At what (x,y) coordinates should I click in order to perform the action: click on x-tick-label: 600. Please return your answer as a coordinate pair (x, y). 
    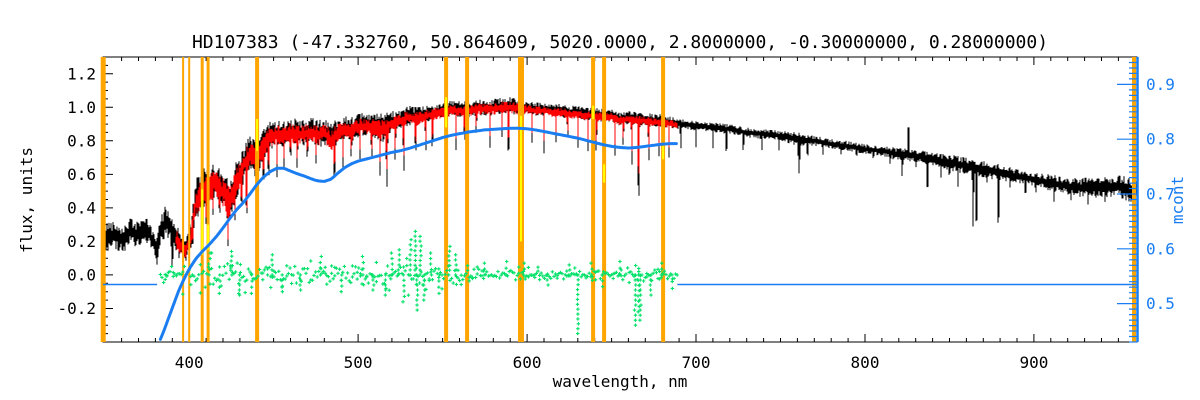
    Looking at the image, I should click on (527, 362).